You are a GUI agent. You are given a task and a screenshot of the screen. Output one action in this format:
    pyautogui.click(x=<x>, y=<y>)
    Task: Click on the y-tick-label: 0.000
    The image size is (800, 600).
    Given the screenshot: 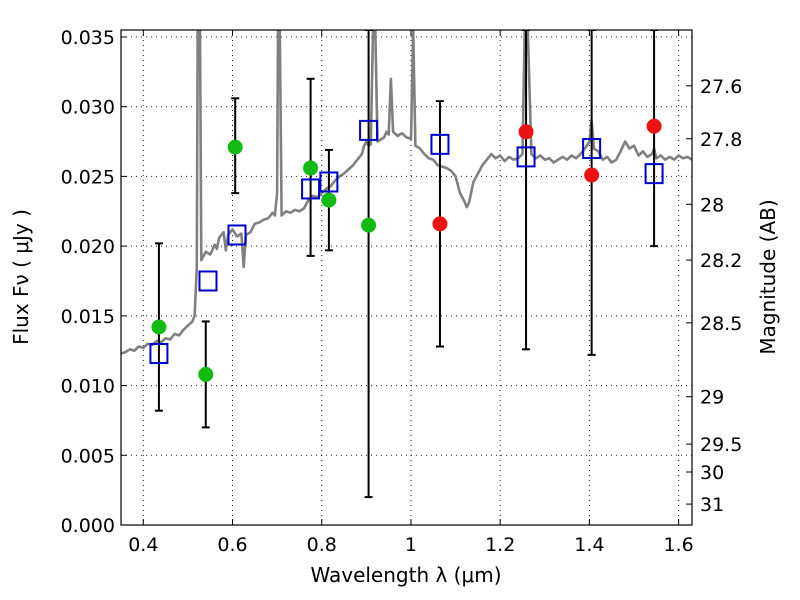 What is the action you would take?
    pyautogui.click(x=88, y=526)
    